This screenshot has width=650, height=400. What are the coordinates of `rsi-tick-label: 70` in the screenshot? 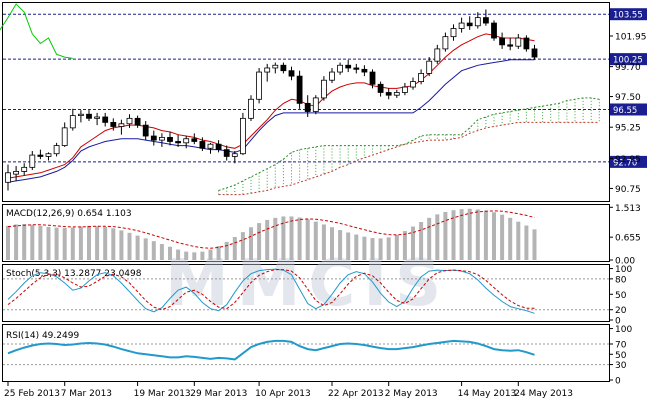 It's located at (621, 346).